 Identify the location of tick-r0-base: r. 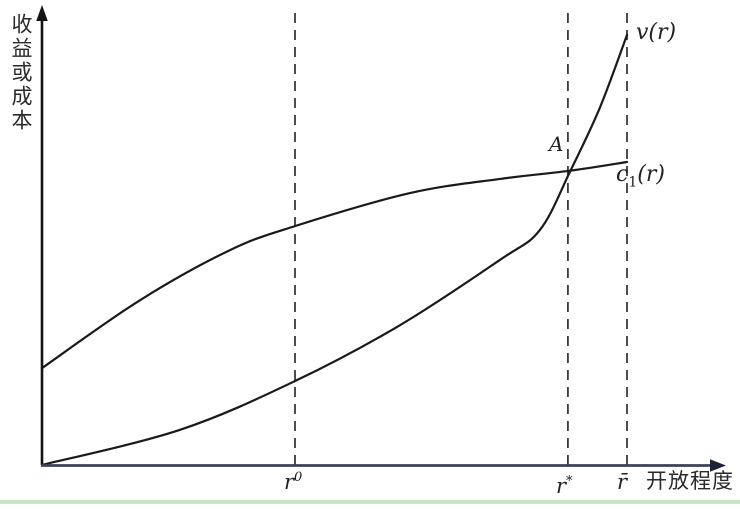
(289, 482).